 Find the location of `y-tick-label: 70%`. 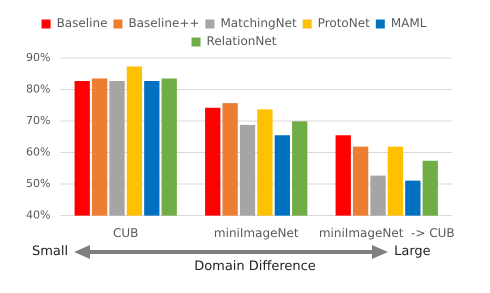

y-tick-label: 70% is located at coordinates (38, 120).